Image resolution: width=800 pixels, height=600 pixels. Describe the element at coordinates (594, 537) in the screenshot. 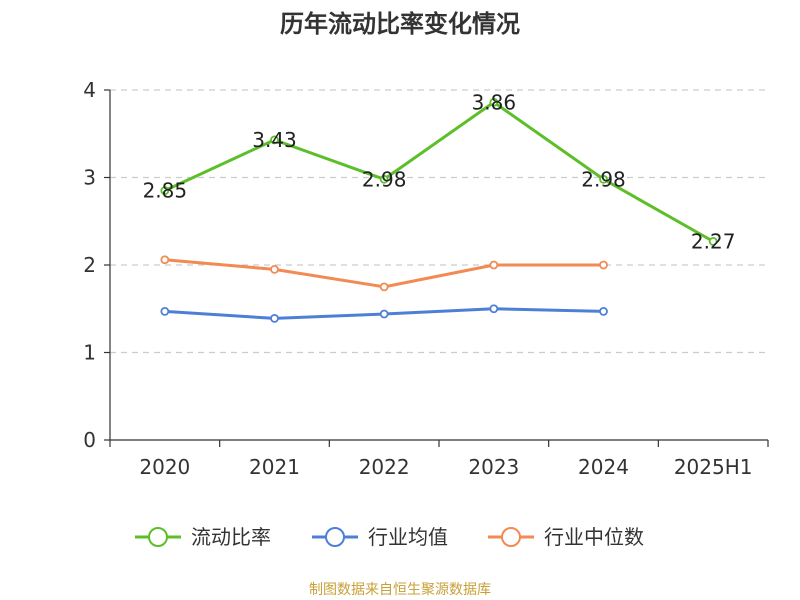

I see `legend-label: 行业中位数` at that location.